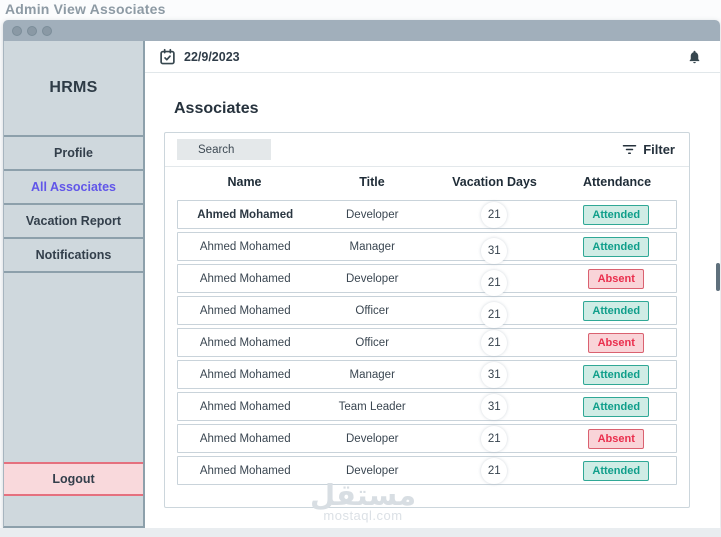 The height and width of the screenshot is (537, 721). Describe the element at coordinates (244, 182) in the screenshot. I see `column-header-name: Name` at that location.